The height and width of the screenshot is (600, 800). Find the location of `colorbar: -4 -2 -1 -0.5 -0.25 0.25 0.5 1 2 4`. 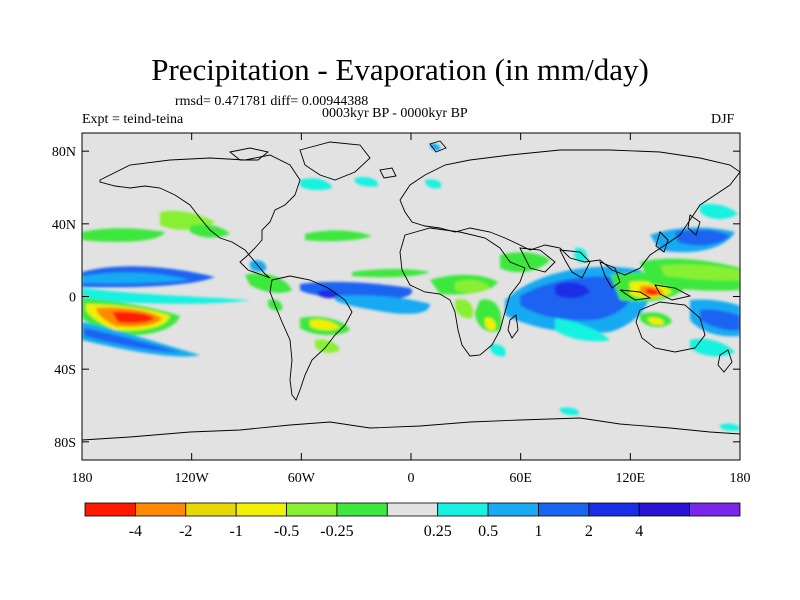

colorbar: -4 -2 -1 -0.5 -0.25 0.25 0.5 1 2 4 is located at coordinates (412, 521).